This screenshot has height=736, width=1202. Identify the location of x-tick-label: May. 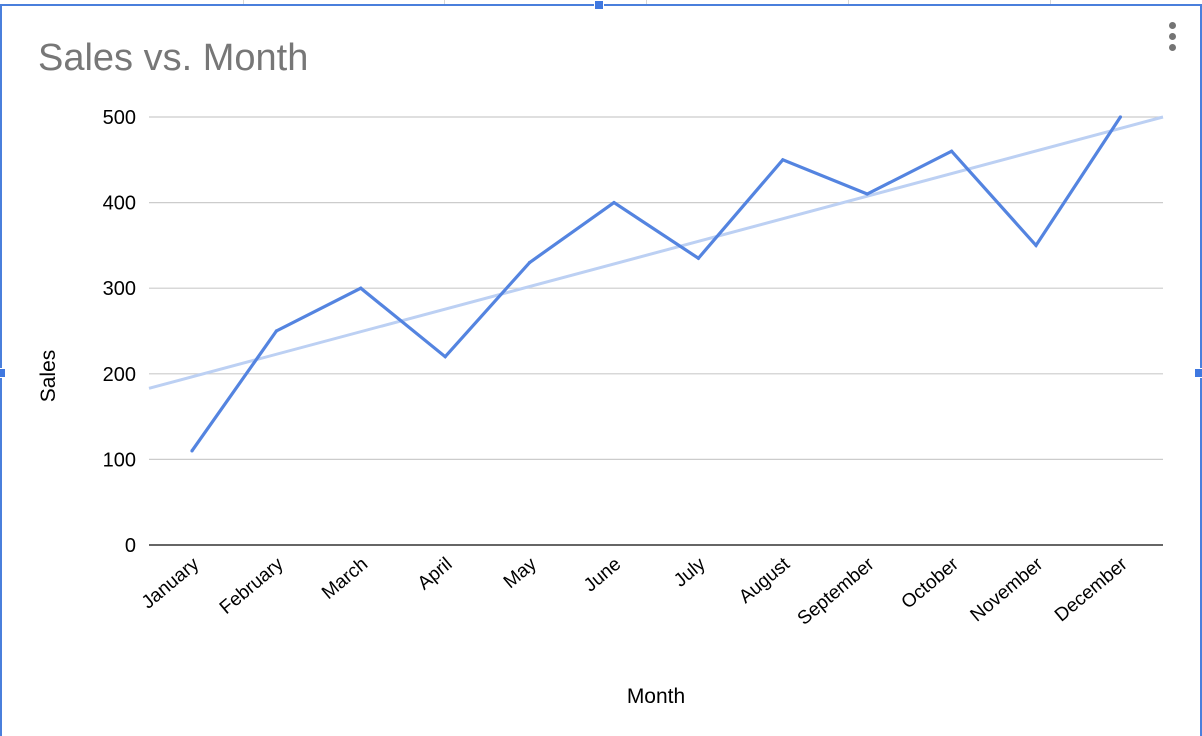
(520, 572).